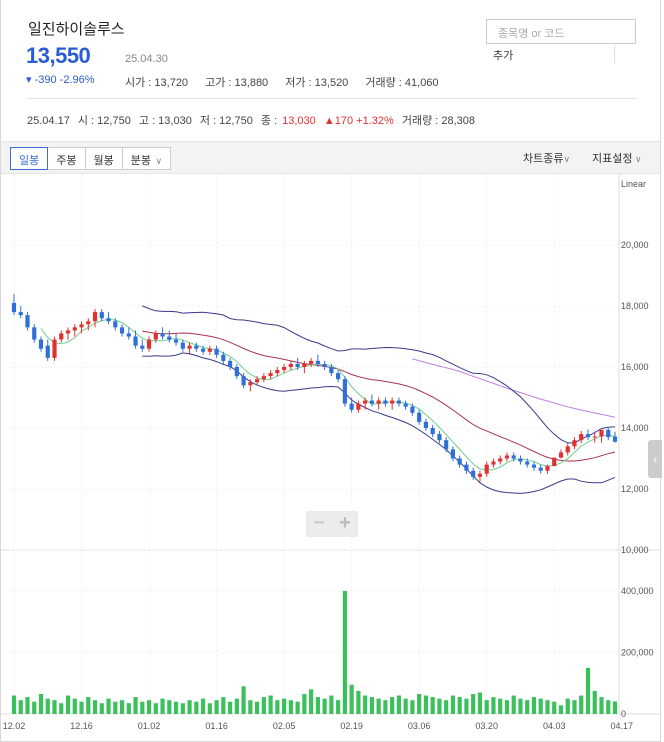 The height and width of the screenshot is (742, 664). What do you see at coordinates (358, 121) in the screenshot?
I see `hover-change: ▲170 +1.32%` at bounding box center [358, 121].